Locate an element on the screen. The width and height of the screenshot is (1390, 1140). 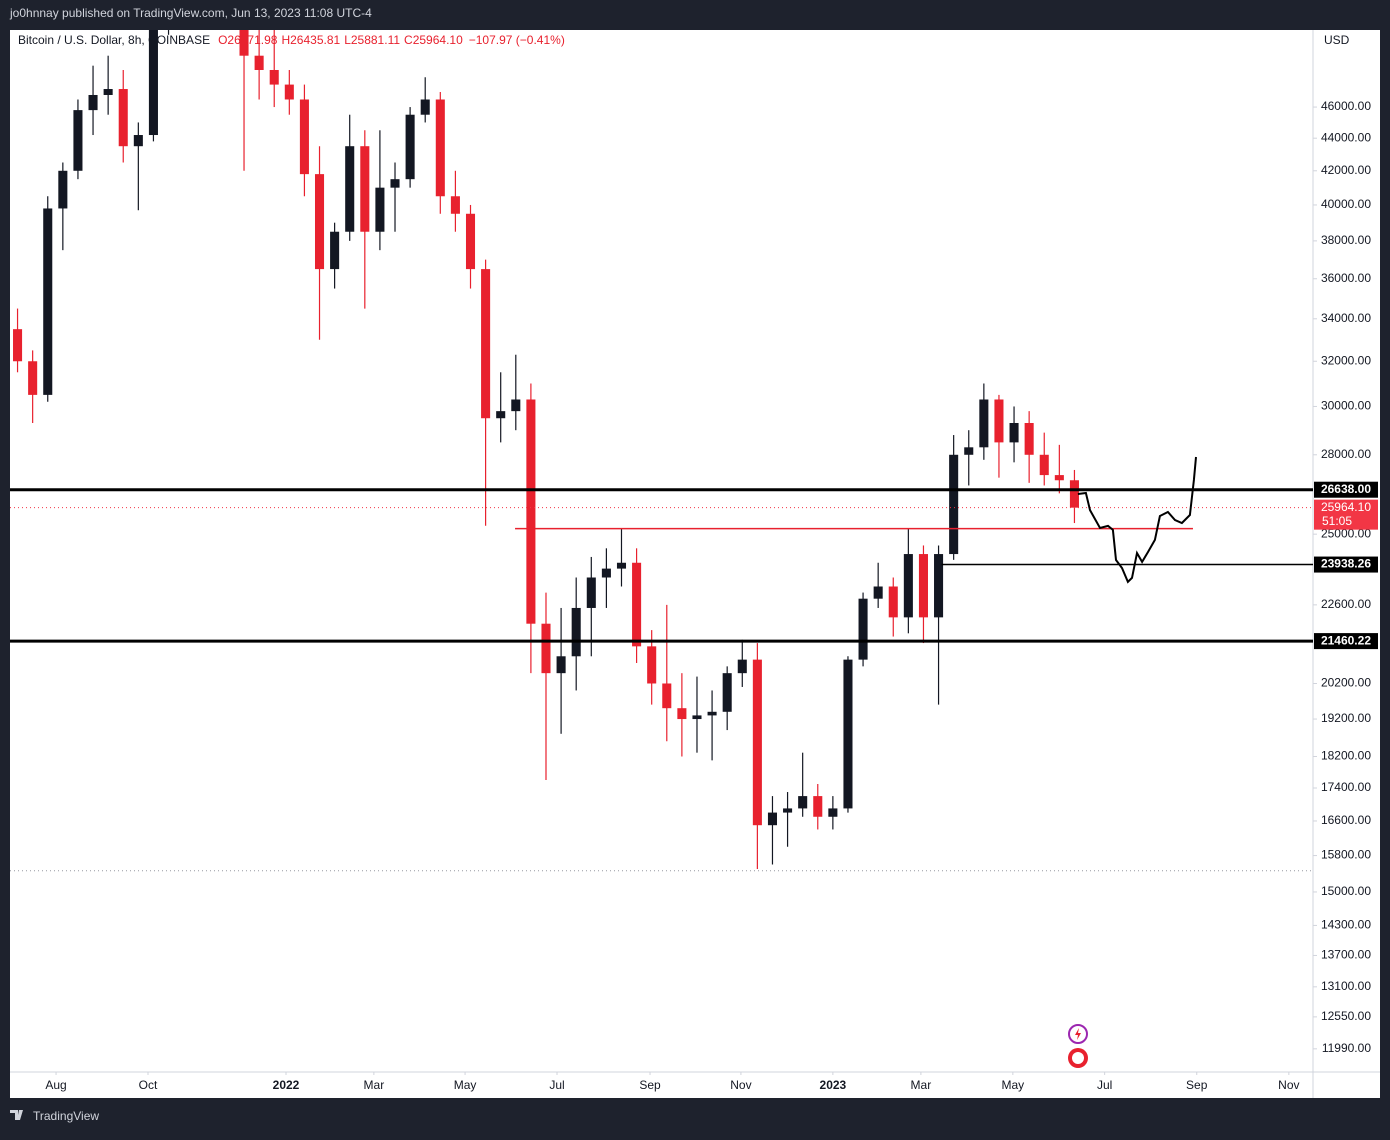
y-tick-label: 38000.00 is located at coordinates (1346, 240).